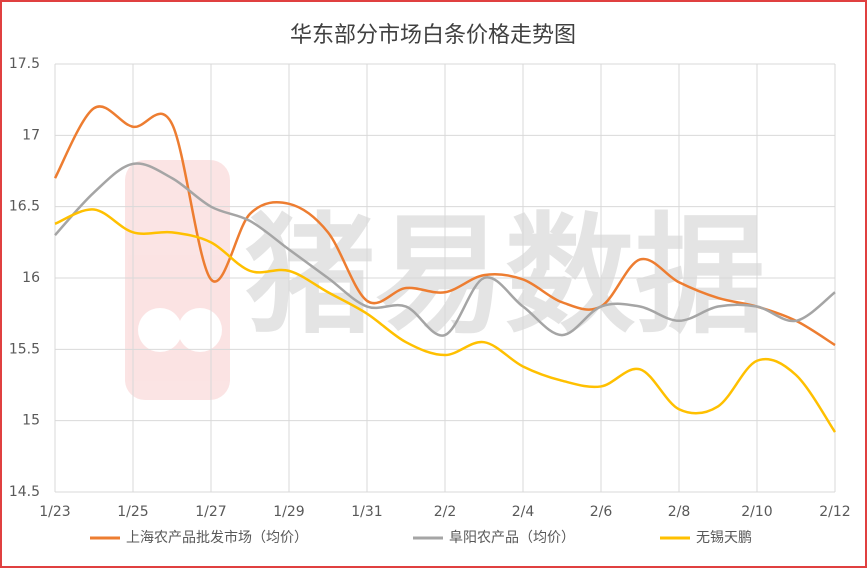  What do you see at coordinates (724, 538) in the screenshot?
I see `legend-label: 无锡天鹏` at bounding box center [724, 538].